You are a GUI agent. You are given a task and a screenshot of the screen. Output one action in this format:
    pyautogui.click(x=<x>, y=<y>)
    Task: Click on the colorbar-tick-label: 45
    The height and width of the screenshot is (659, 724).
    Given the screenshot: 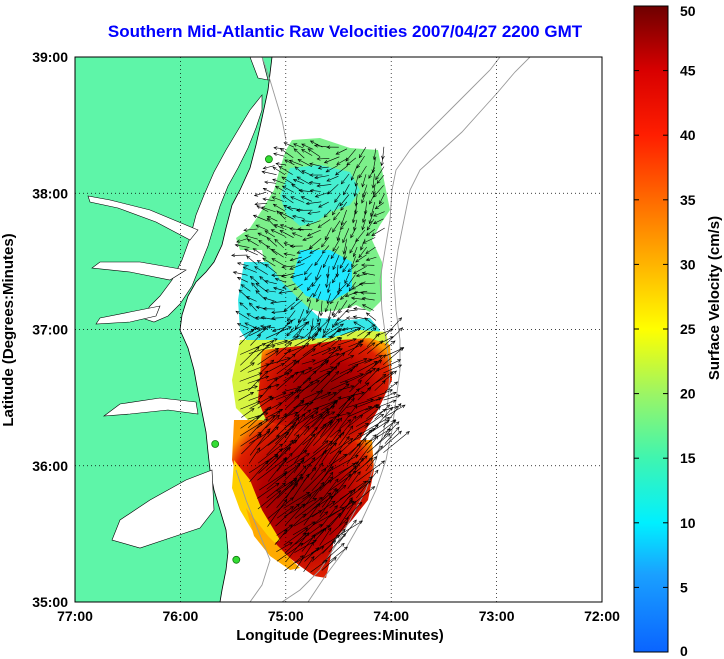 What is the action you would take?
    pyautogui.click(x=688, y=71)
    